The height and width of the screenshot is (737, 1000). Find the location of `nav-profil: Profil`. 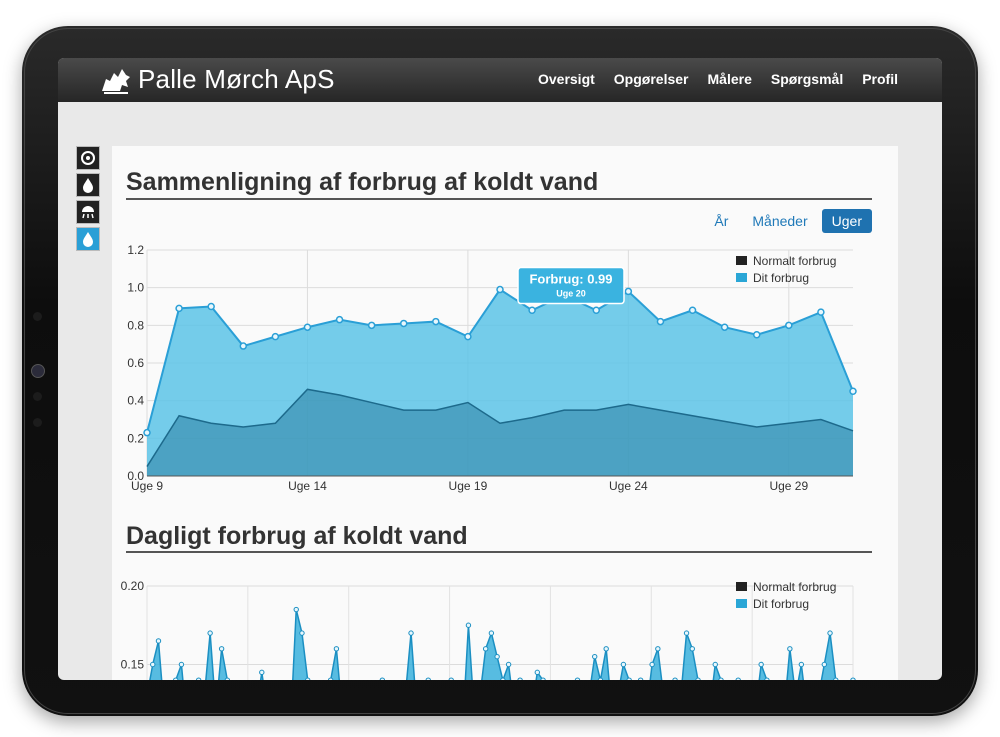

nav-profil: Profil is located at coordinates (880, 79).